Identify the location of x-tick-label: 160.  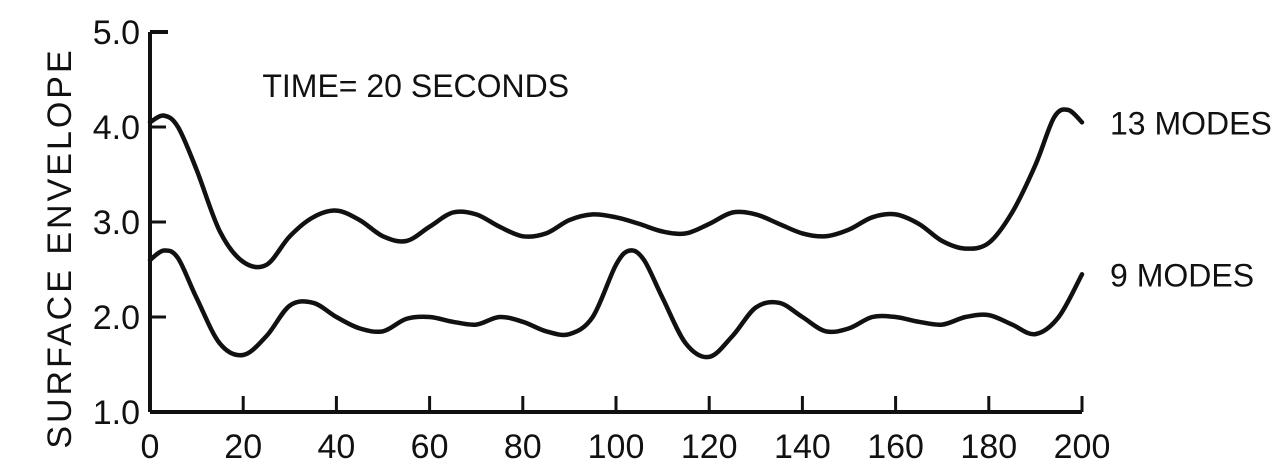
(895, 447).